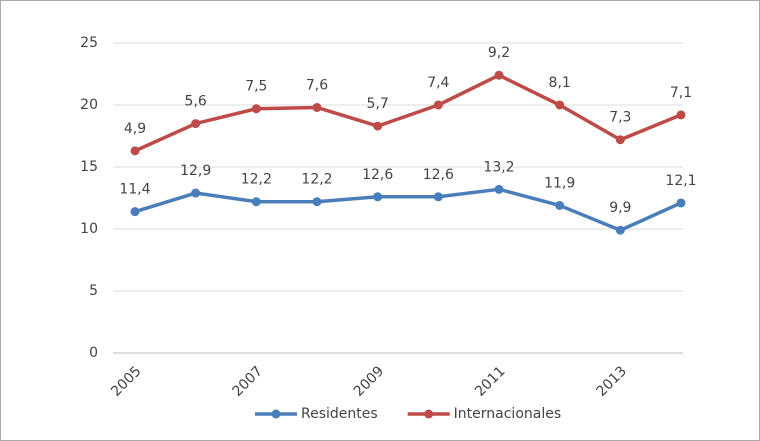 This screenshot has width=760, height=441. What do you see at coordinates (134, 190) in the screenshot?
I see `data-label: 11,4` at bounding box center [134, 190].